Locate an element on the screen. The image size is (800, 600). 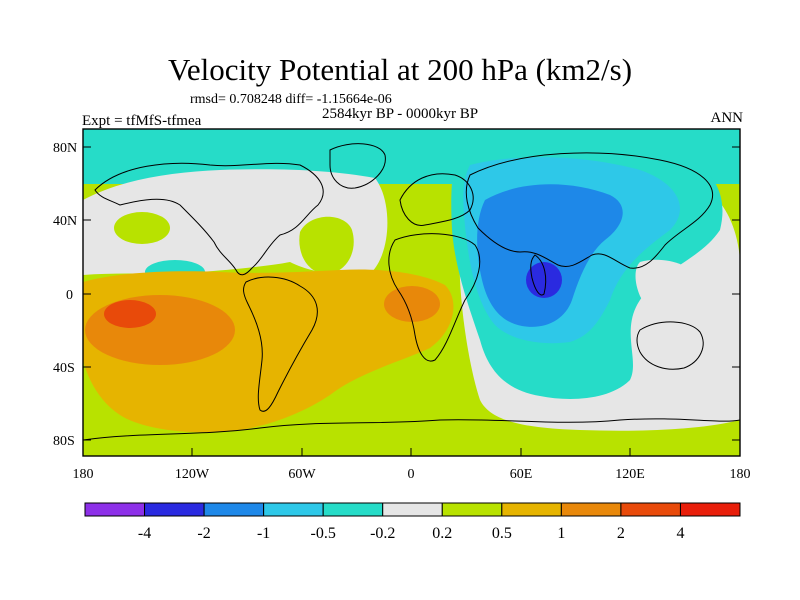
coast-asia is located at coordinates (589, 210).